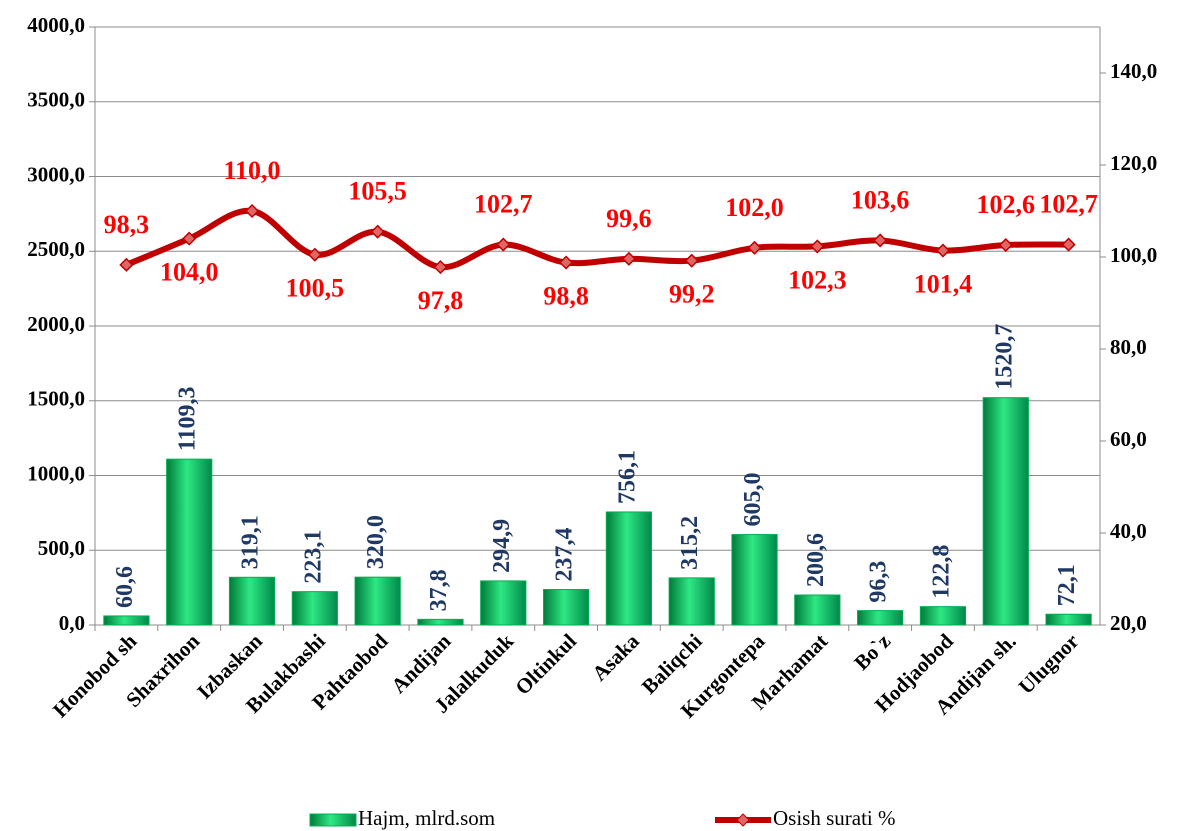  Describe the element at coordinates (377, 191) in the screenshot. I see `line-value-label: 105,5` at that location.